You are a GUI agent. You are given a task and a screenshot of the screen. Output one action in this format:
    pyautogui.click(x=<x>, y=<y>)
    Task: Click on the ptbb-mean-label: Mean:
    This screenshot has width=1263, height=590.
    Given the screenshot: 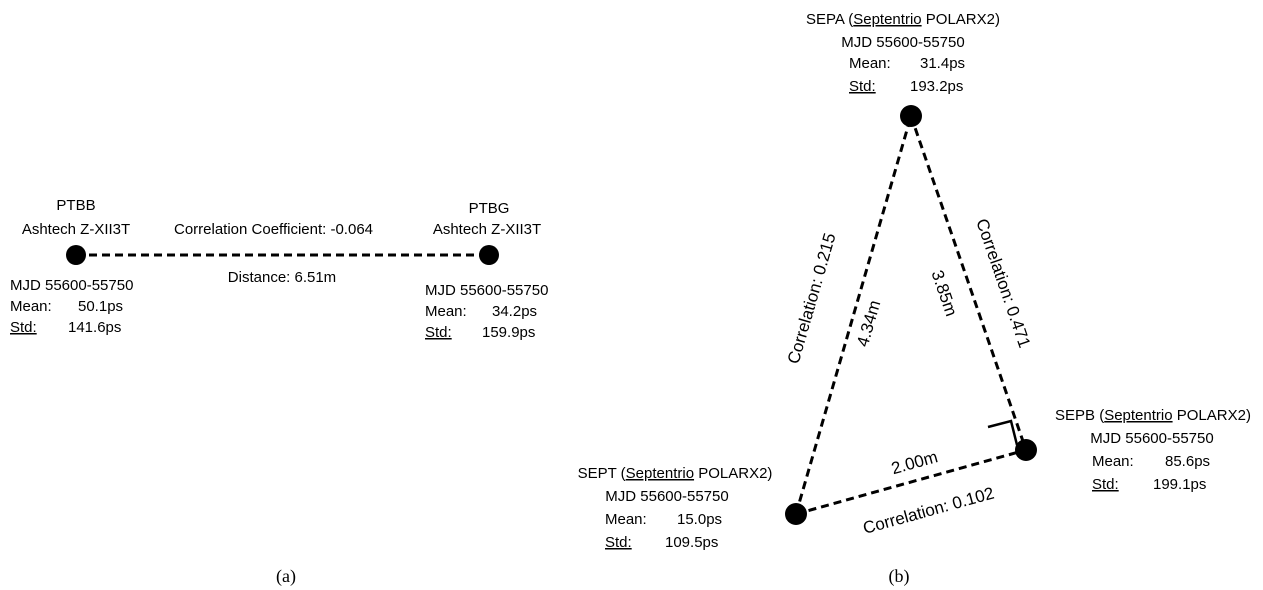 What is the action you would take?
    pyautogui.click(x=31, y=306)
    